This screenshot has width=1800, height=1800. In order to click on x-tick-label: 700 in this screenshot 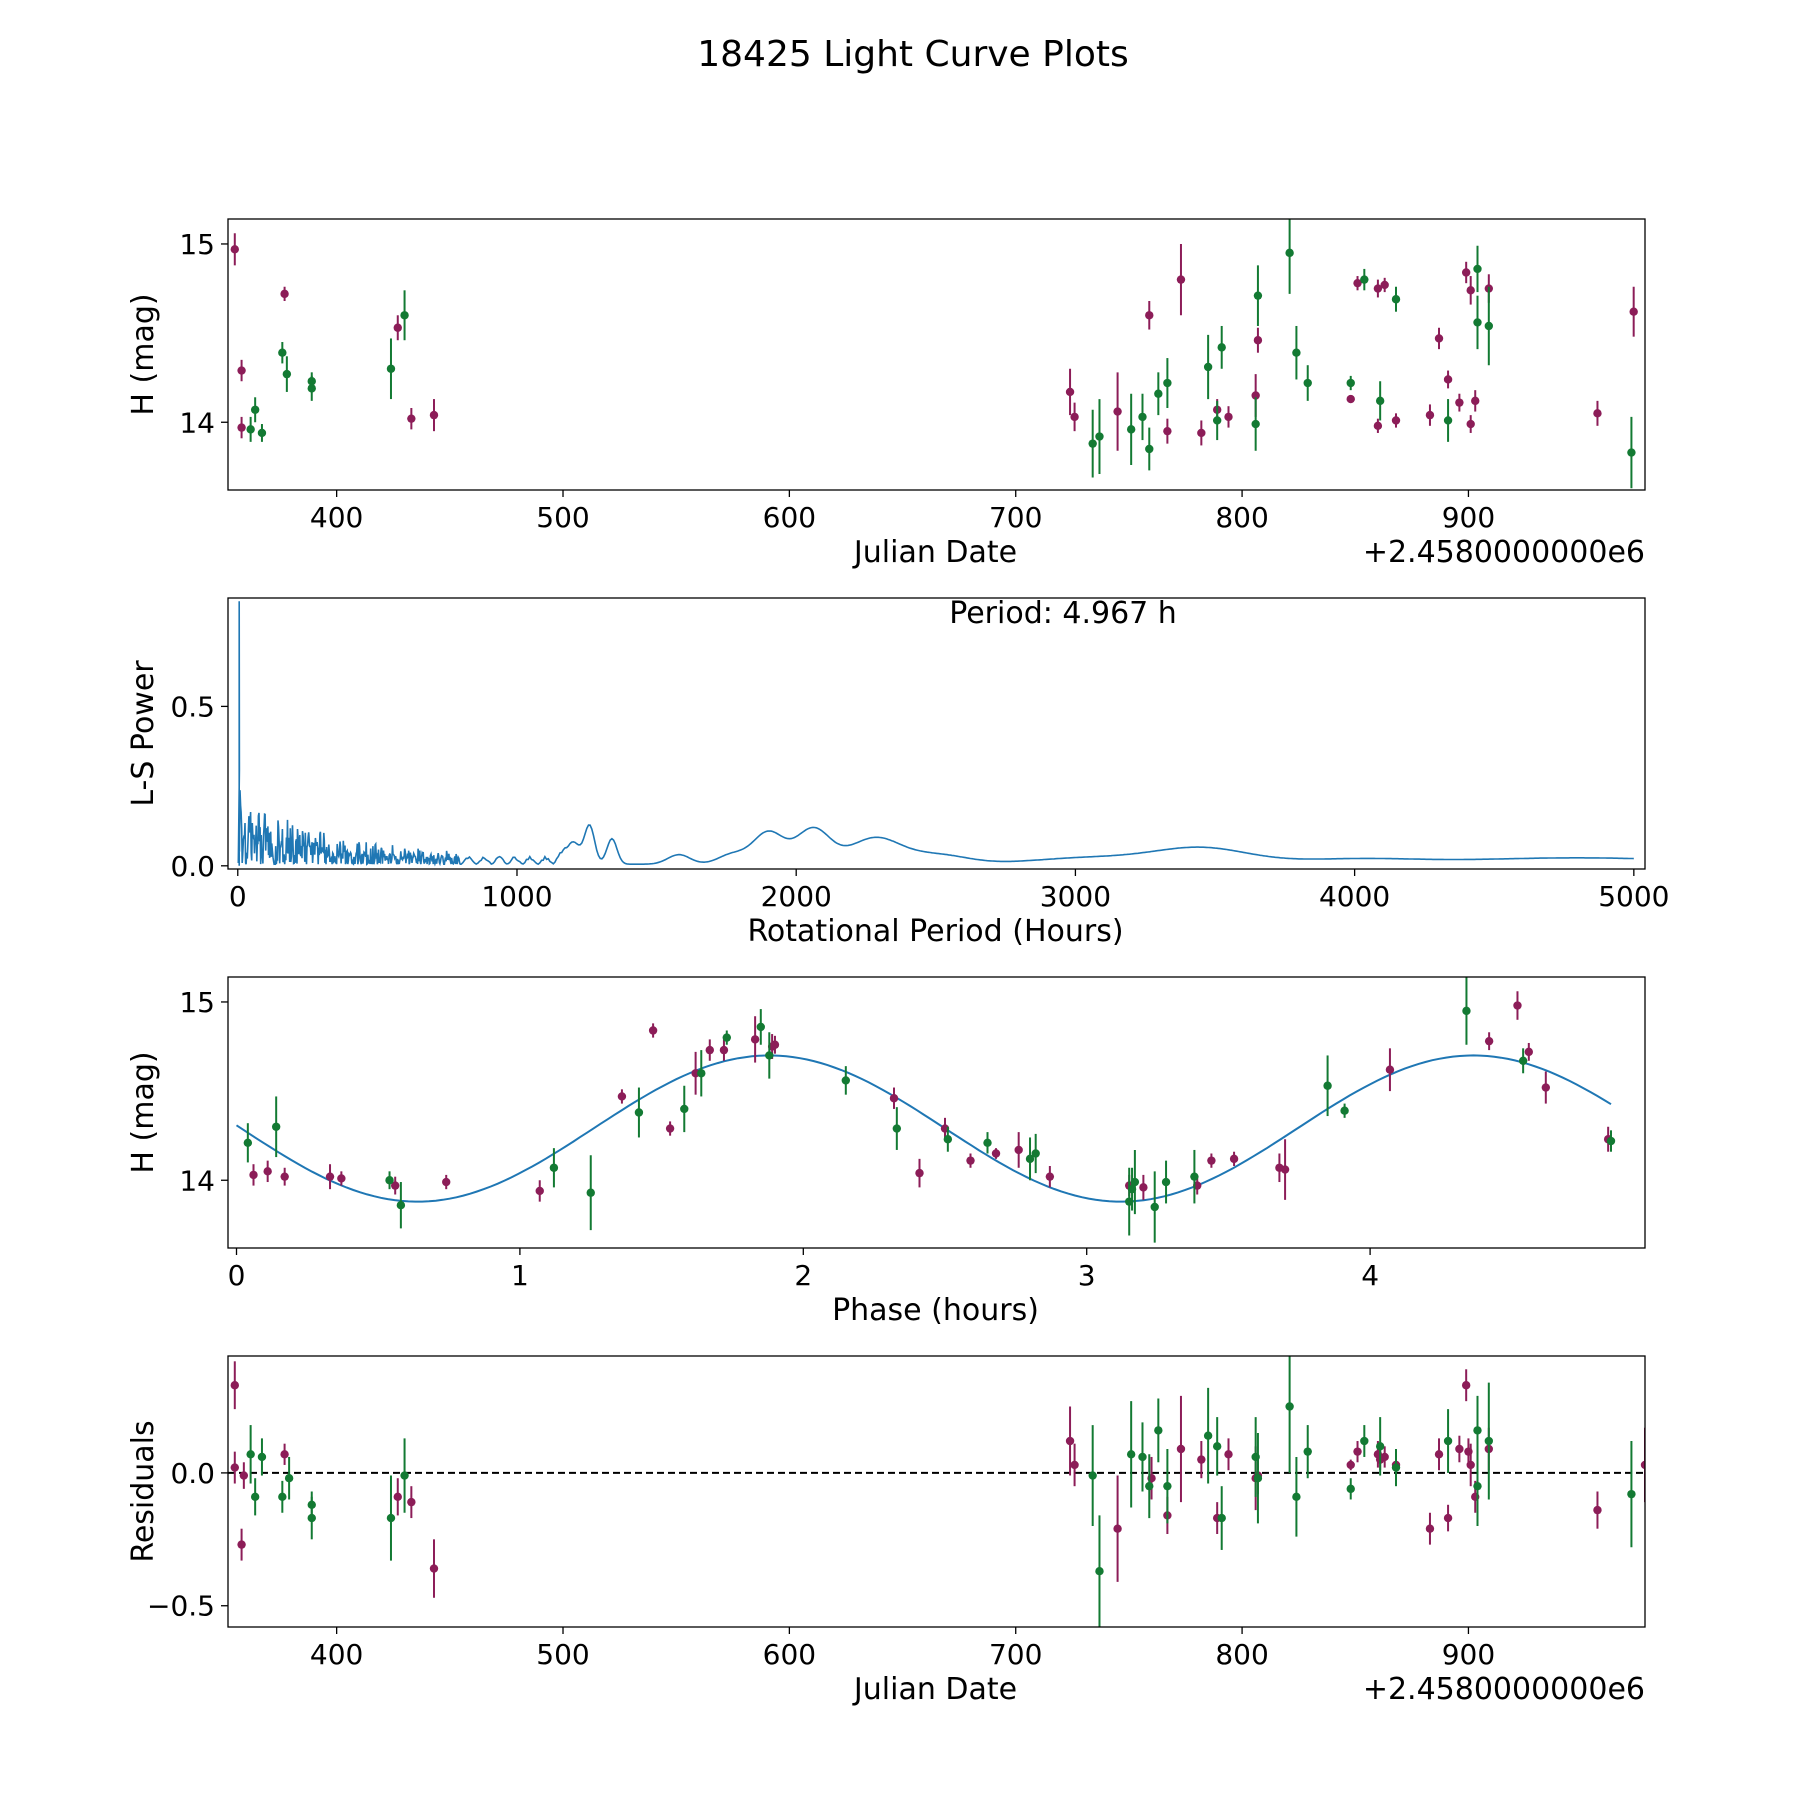, I will do `click(1015, 1654)`.